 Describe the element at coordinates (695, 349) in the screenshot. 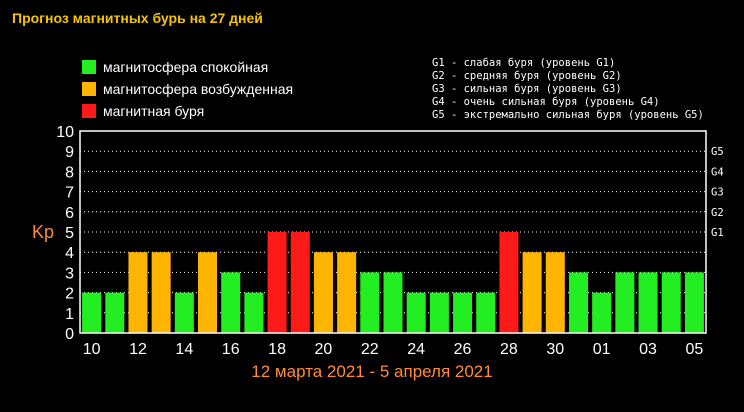

I see `x-tick-label: 05` at that location.